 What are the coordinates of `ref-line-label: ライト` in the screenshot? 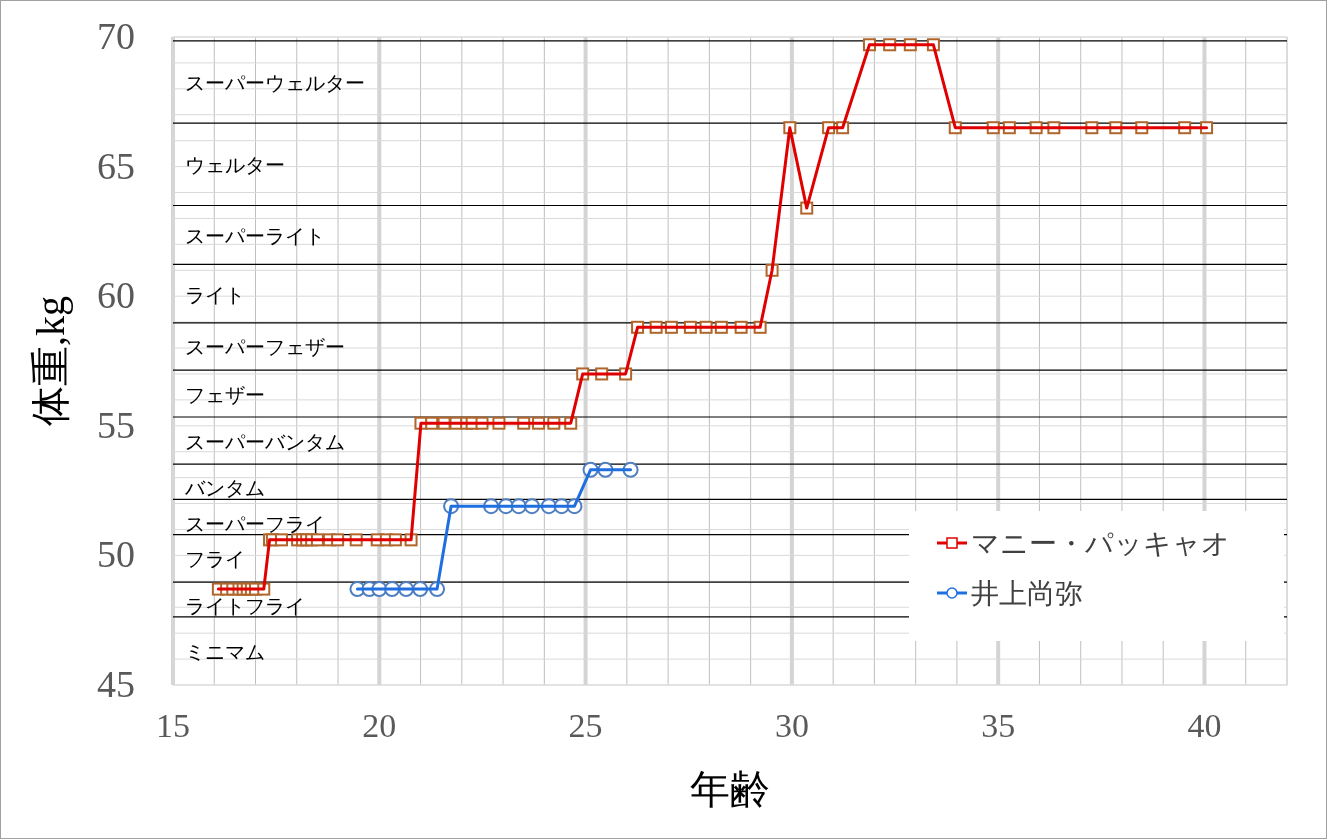 It's located at (215, 294).